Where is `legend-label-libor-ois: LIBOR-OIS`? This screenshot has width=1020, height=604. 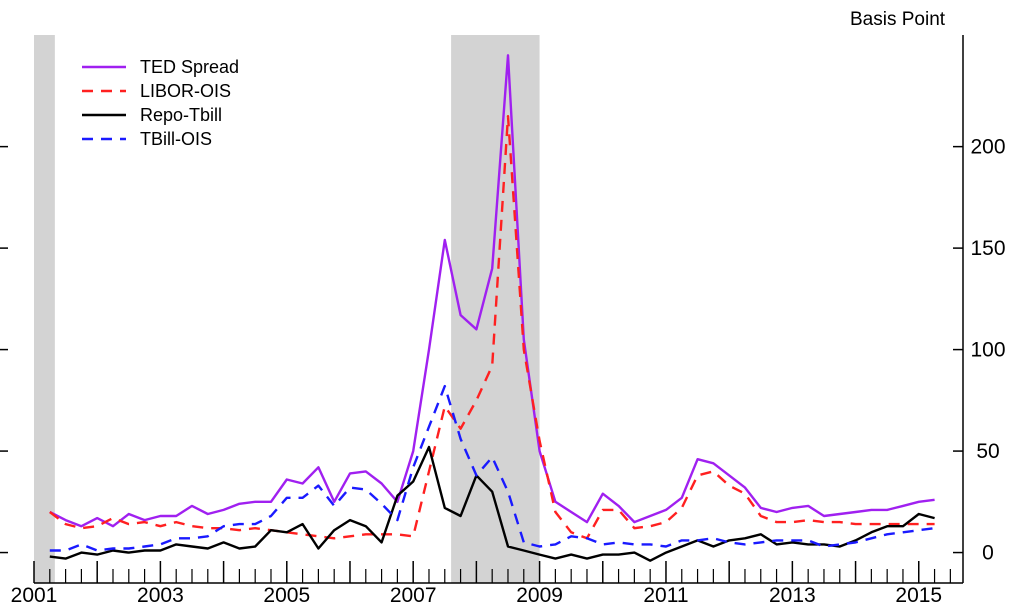 legend-label-libor-ois: LIBOR-OIS is located at coordinates (185, 91).